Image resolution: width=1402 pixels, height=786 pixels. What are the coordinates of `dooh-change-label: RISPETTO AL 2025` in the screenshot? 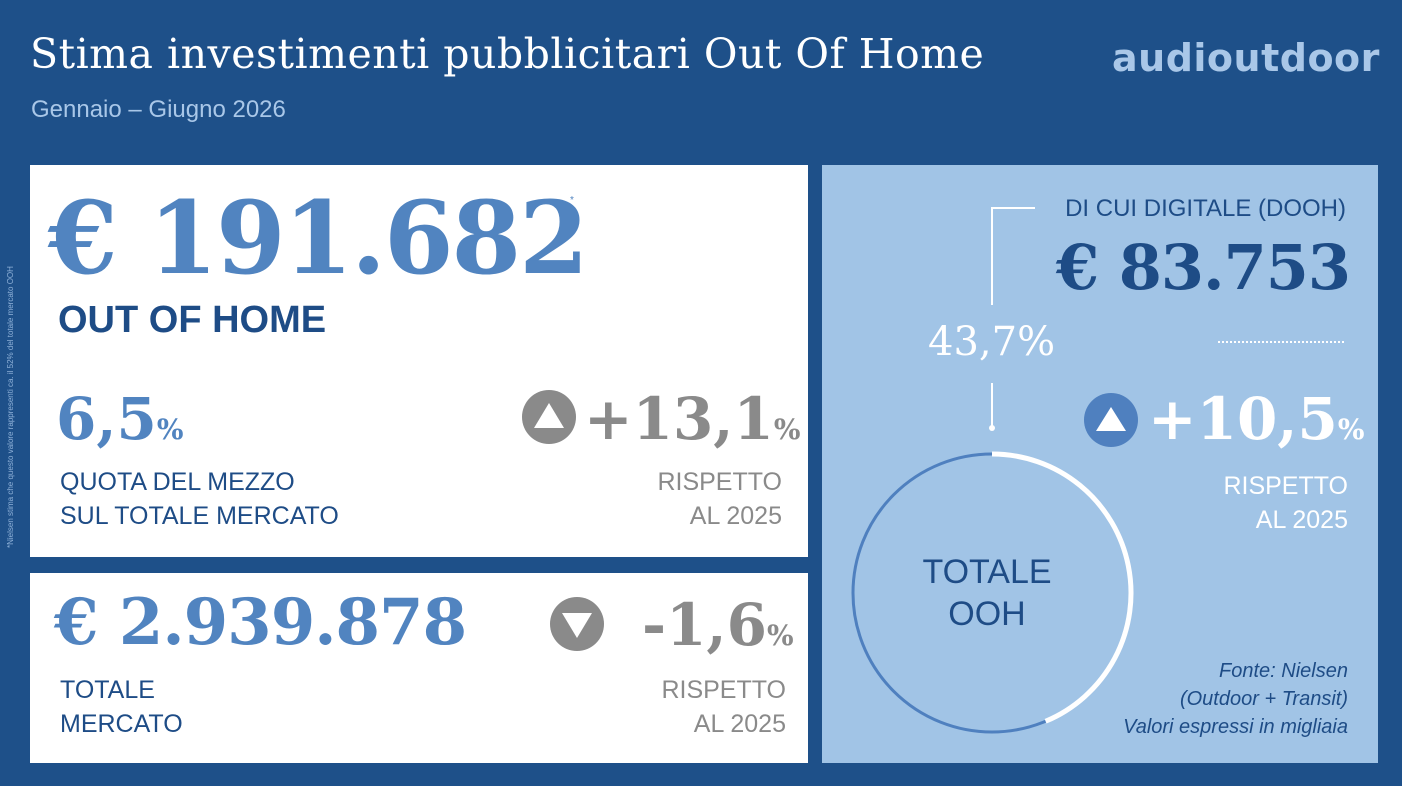 It's located at (1248, 503).